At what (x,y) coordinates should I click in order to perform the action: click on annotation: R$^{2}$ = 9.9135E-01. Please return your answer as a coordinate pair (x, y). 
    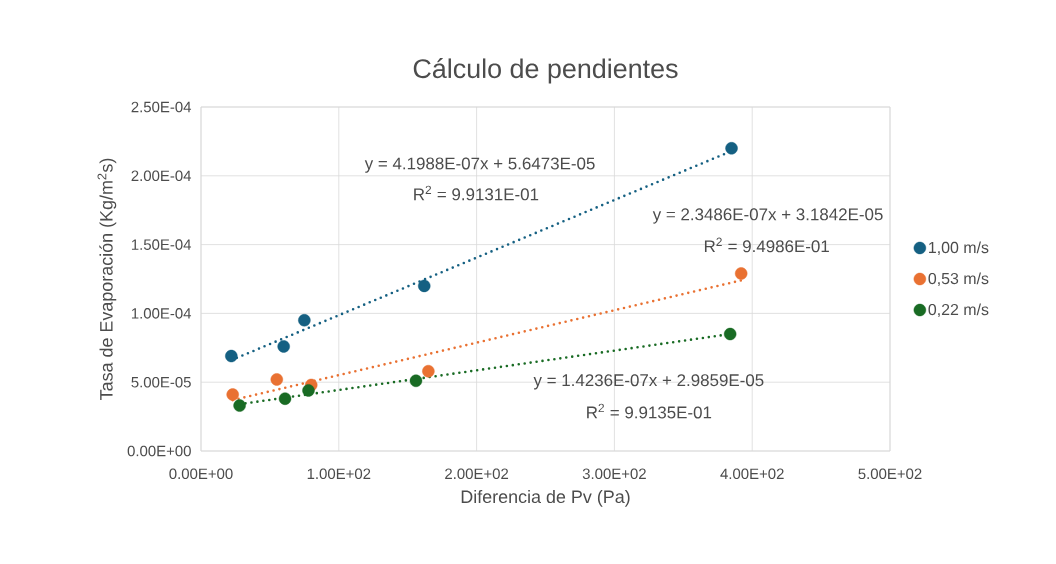
    Looking at the image, I should click on (649, 411).